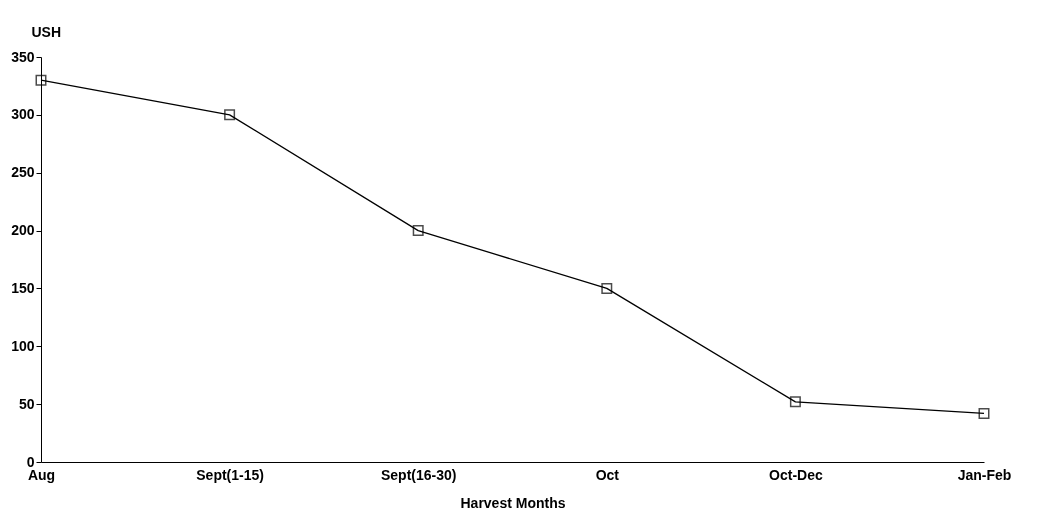 This screenshot has width=1056, height=523. I want to click on x-tick-label: Sept(16-30), so click(418, 474).